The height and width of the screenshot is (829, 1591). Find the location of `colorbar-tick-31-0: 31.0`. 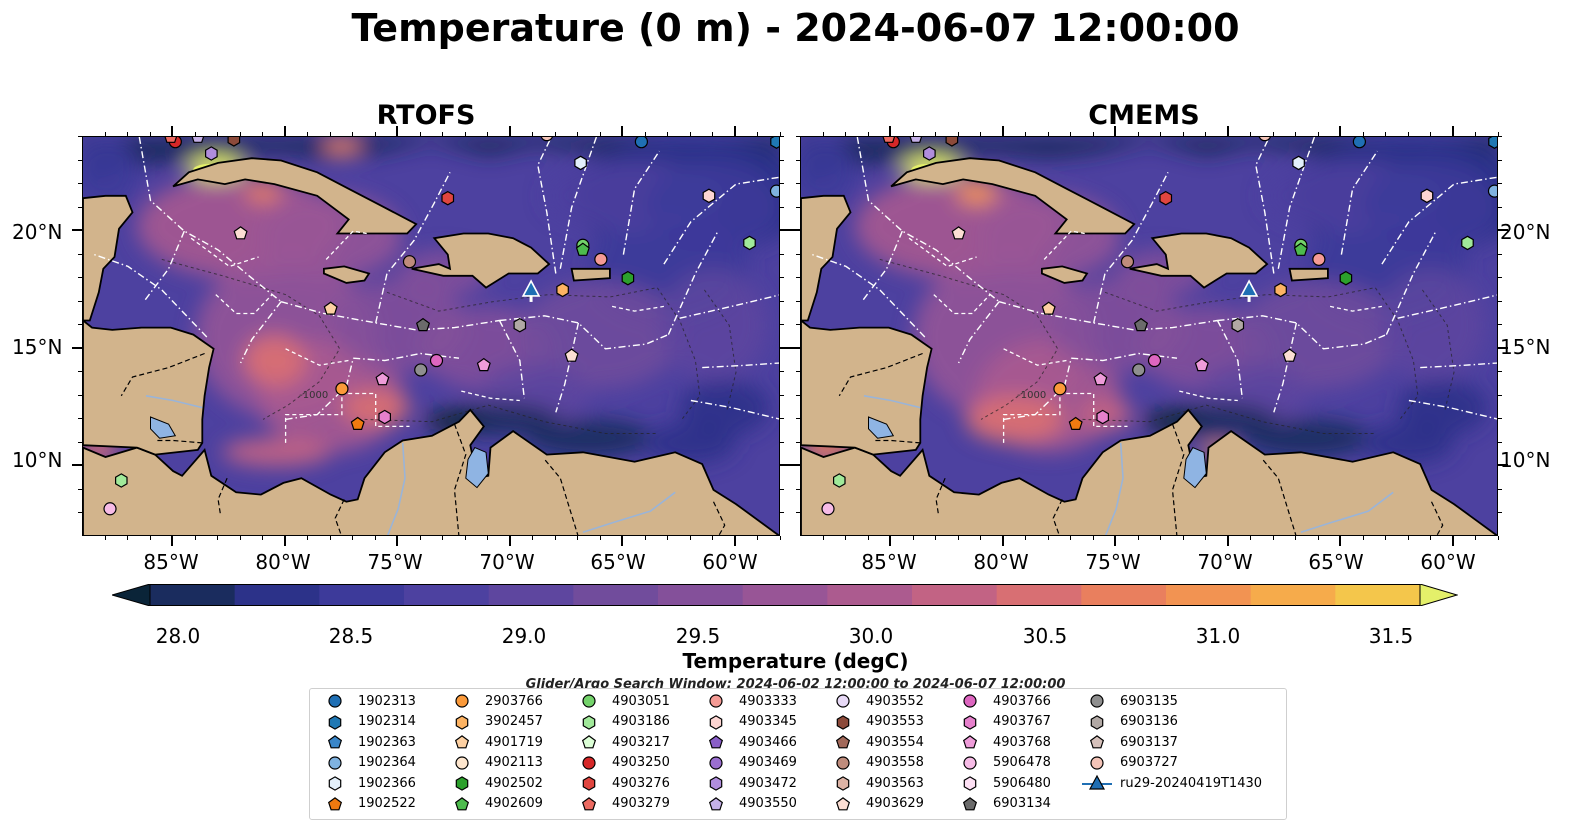

colorbar-tick-31-0: 31.0 is located at coordinates (1218, 636).